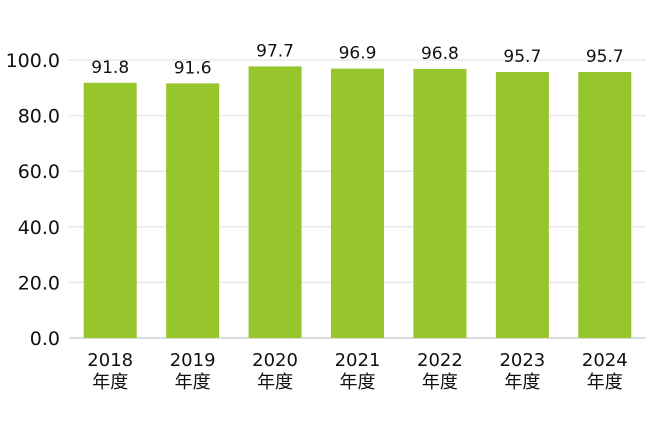  What do you see at coordinates (605, 360) in the screenshot?
I see `x-tick-label: 2024` at bounding box center [605, 360].